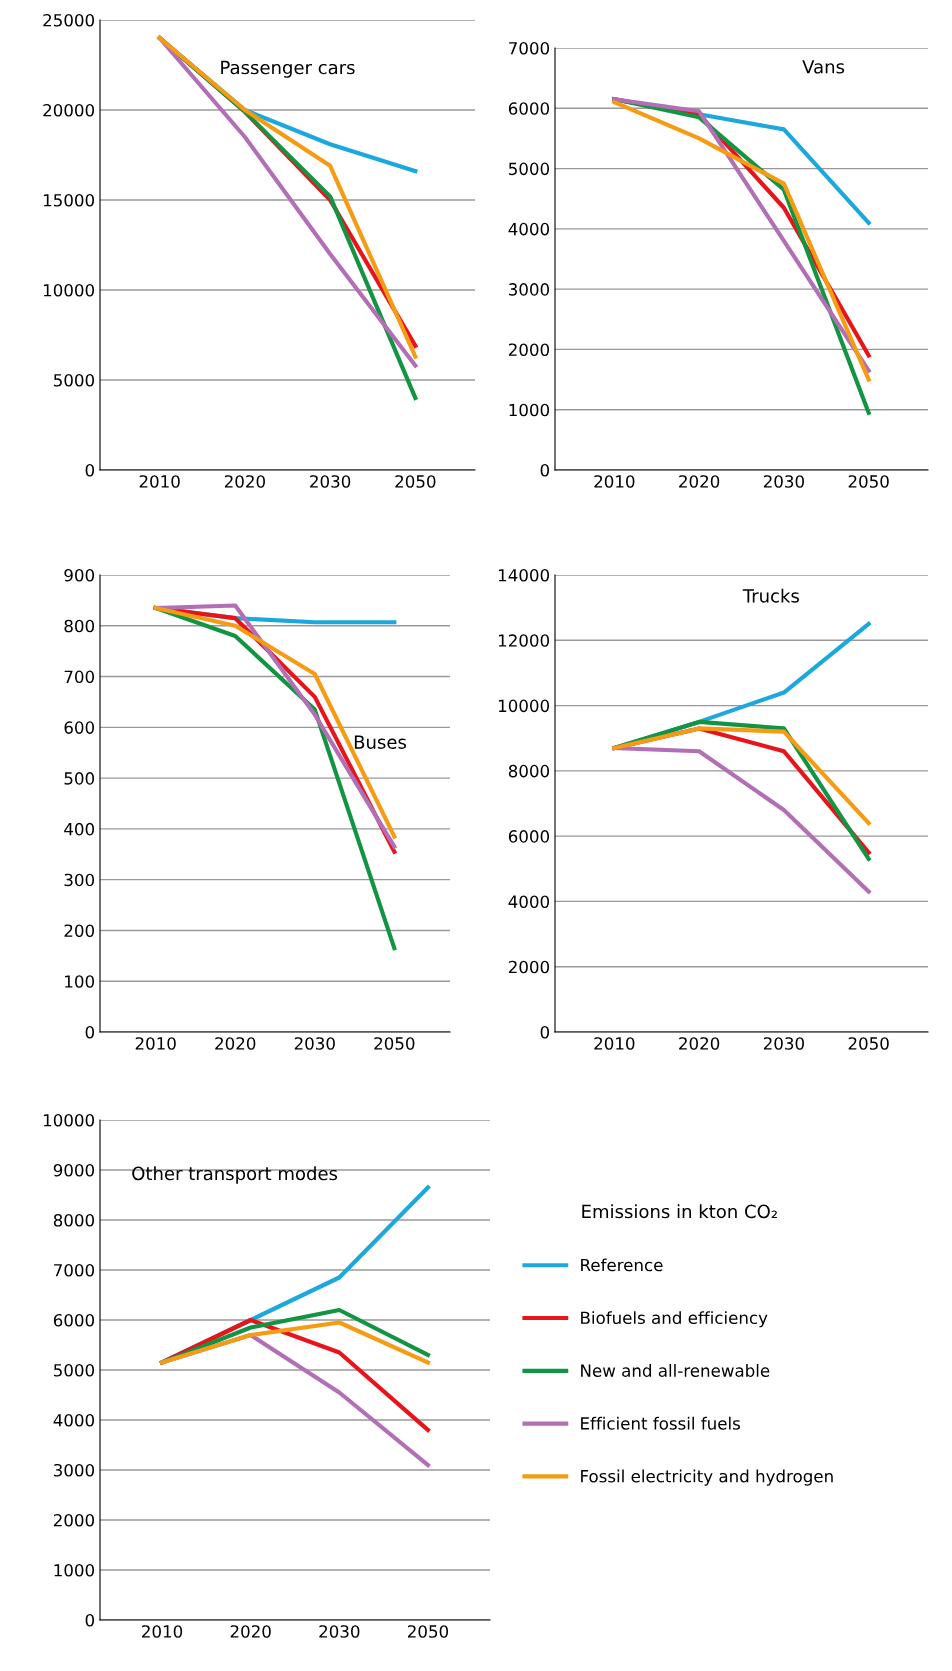  Describe the element at coordinates (79, 575) in the screenshot. I see `y-tick-label: 900` at that location.